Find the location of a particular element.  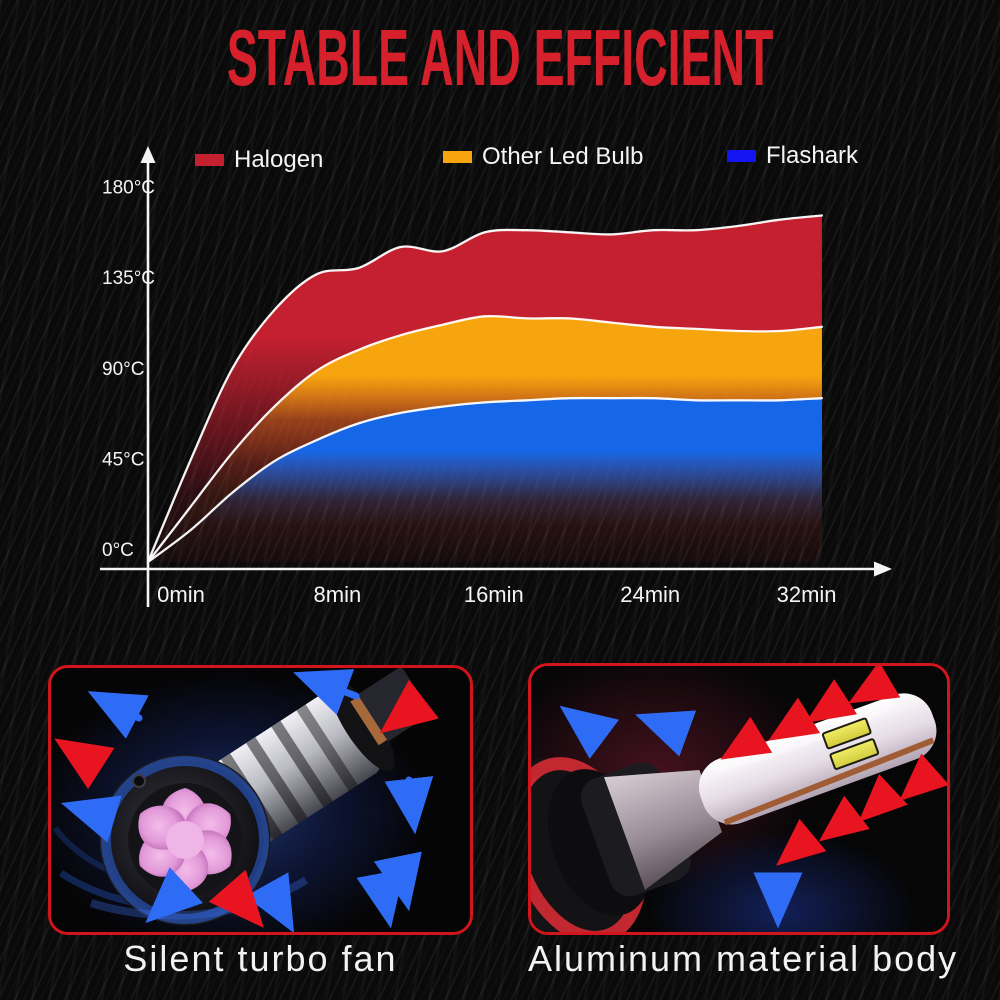

x-tick-label: 16min is located at coordinates (494, 594).